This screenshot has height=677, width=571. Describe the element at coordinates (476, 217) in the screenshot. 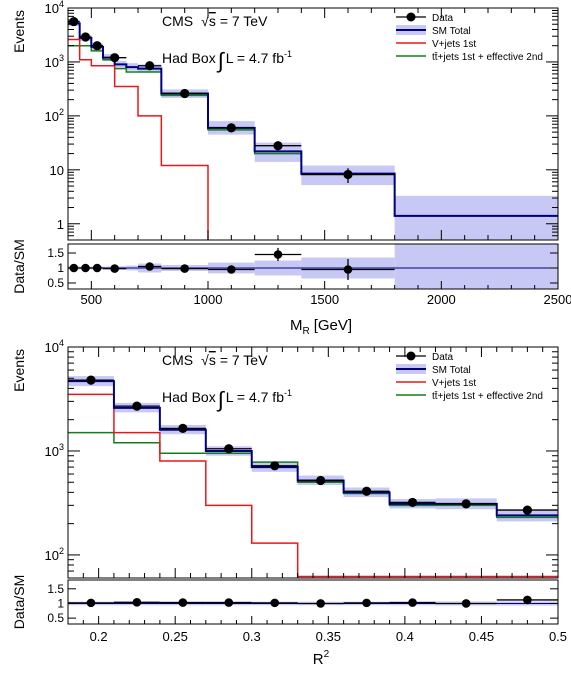

I see `sm-uncertainty-band` at that location.